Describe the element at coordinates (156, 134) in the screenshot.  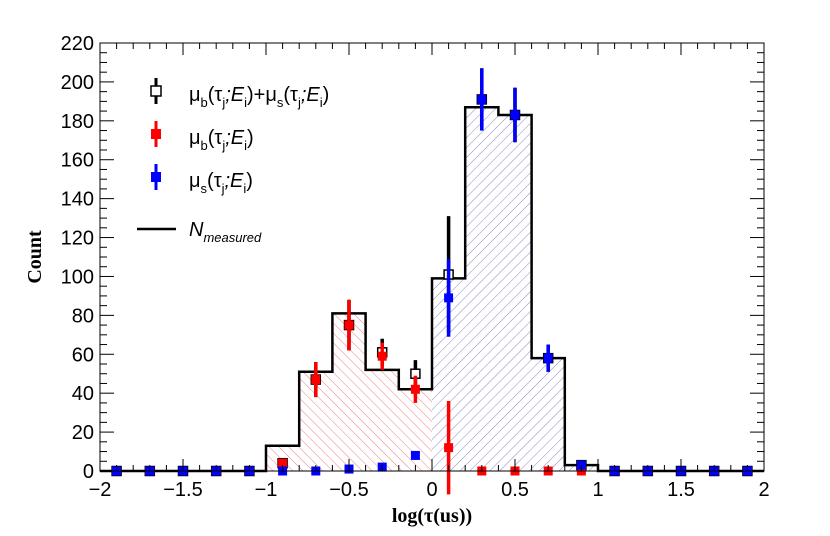
I see `legend-marker-background` at that location.